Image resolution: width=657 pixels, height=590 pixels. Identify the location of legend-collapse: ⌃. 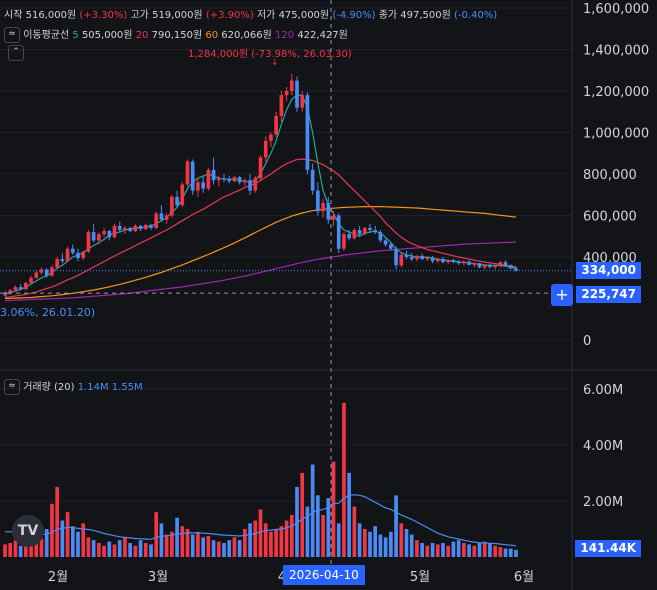
(16, 53).